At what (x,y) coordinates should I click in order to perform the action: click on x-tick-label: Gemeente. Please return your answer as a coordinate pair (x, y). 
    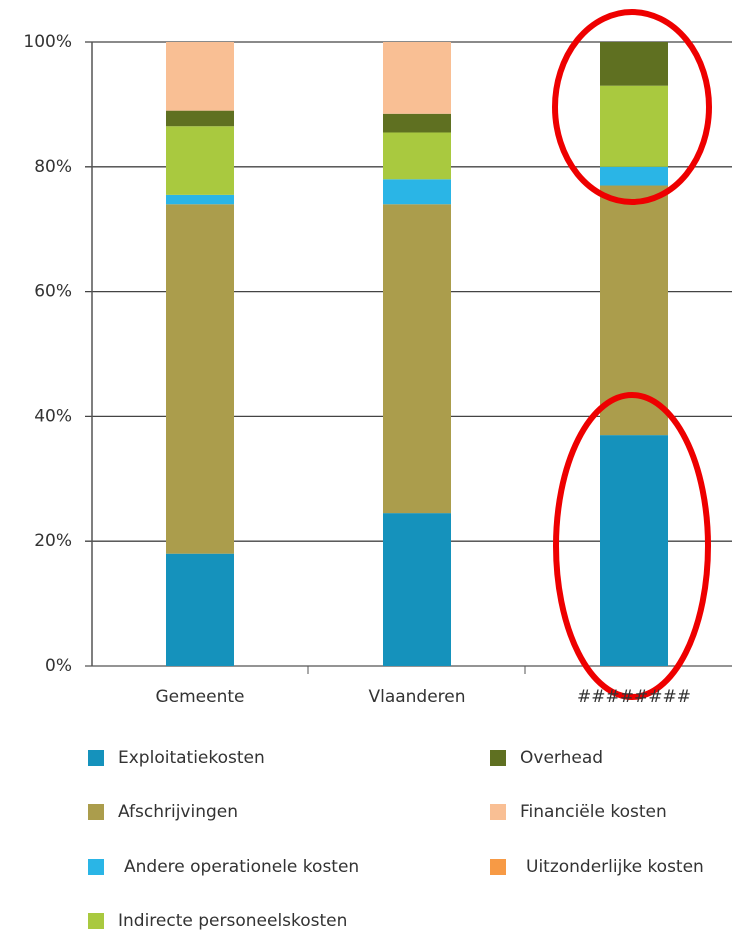
    Looking at the image, I should click on (199, 697).